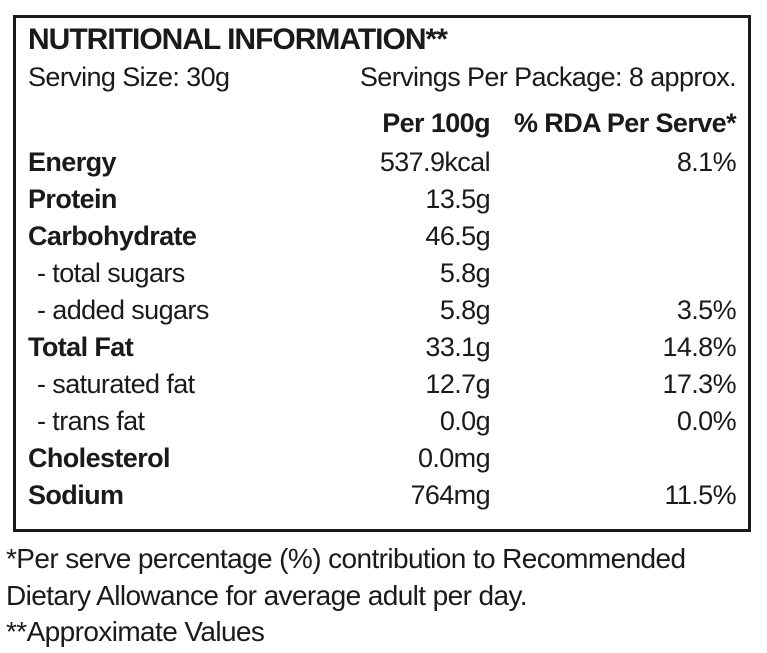 Image resolution: width=767 pixels, height=653 pixels. What do you see at coordinates (111, 273) in the screenshot?
I see `nutrient-name: - total sugars` at bounding box center [111, 273].